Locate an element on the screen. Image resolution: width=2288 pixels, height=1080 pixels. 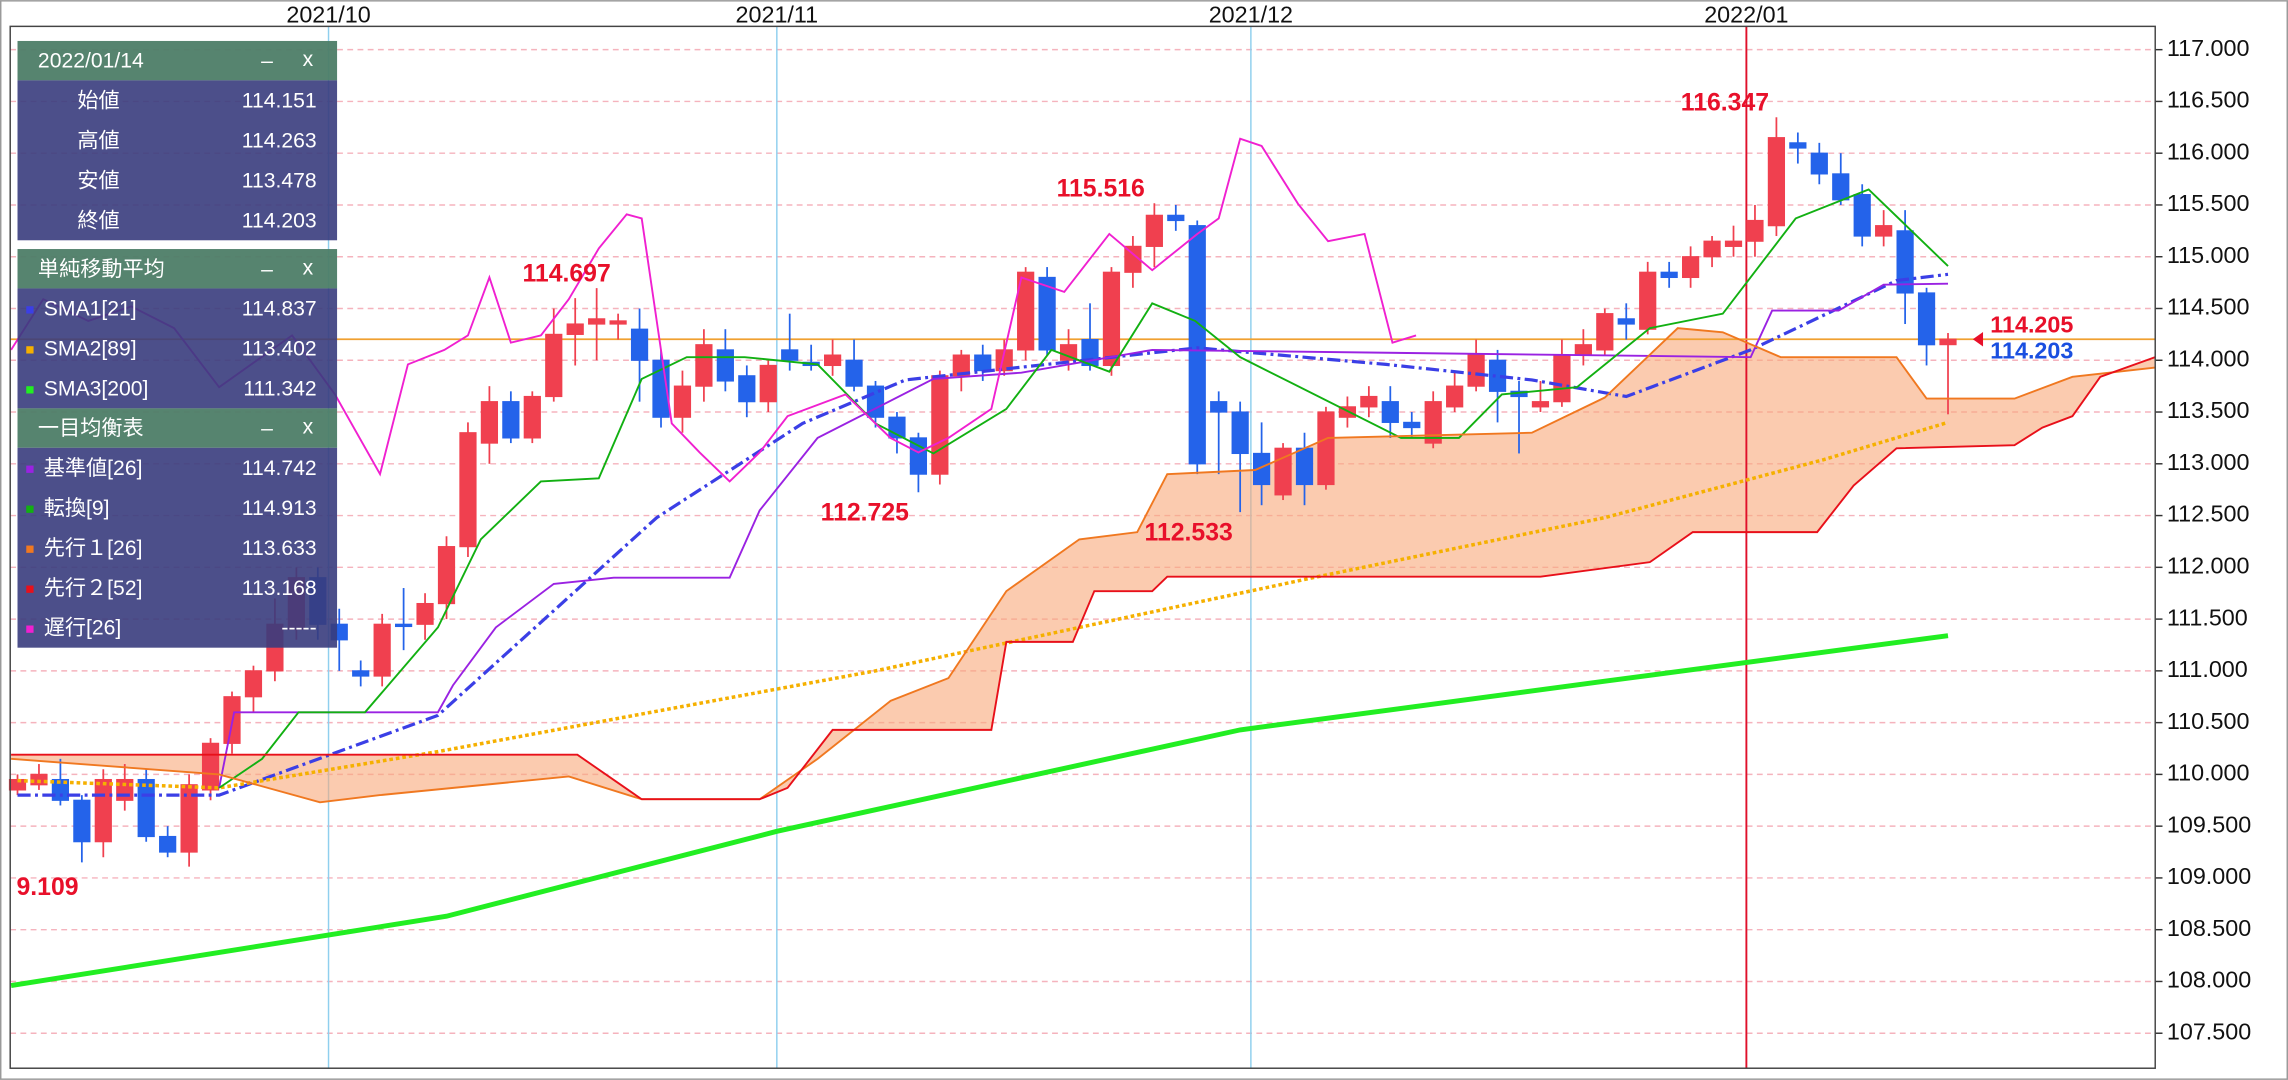
y-tick-label: 116.500 is located at coordinates (2208, 100).